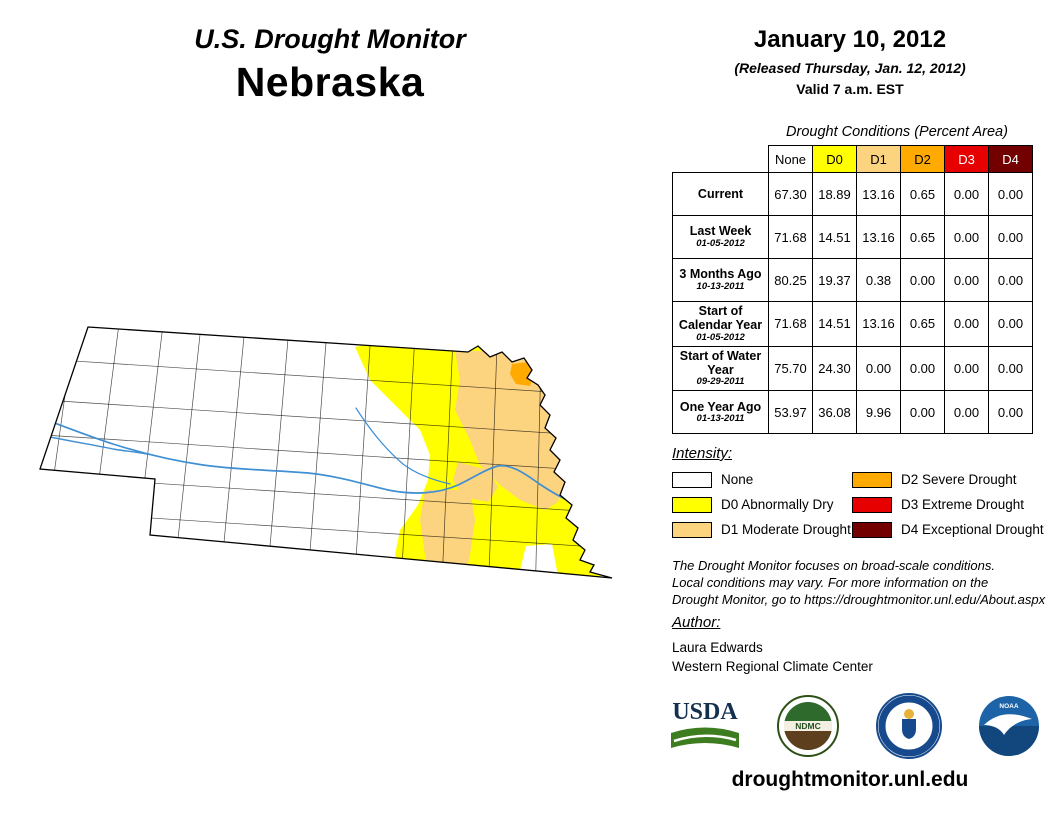 The height and width of the screenshot is (816, 1056). I want to click on row-label-date: 01-13-2011, so click(720, 419).